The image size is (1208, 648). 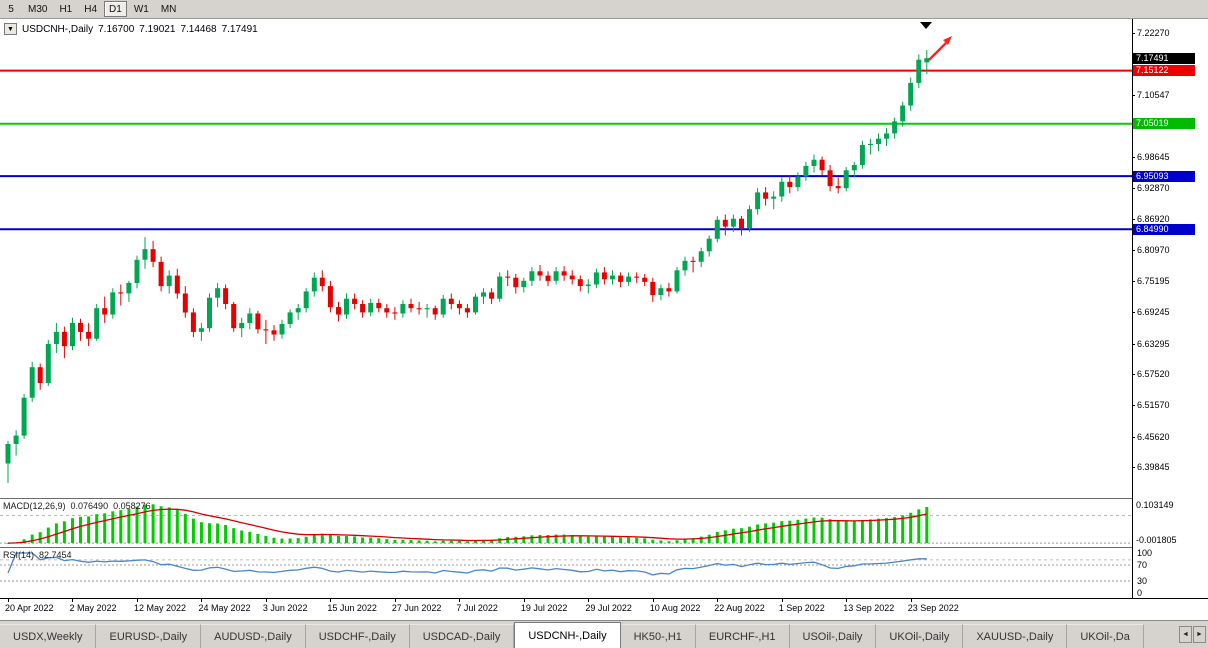 What do you see at coordinates (1164, 71) in the screenshot?
I see `price-badge-7-15122: 7.15122` at bounding box center [1164, 71].